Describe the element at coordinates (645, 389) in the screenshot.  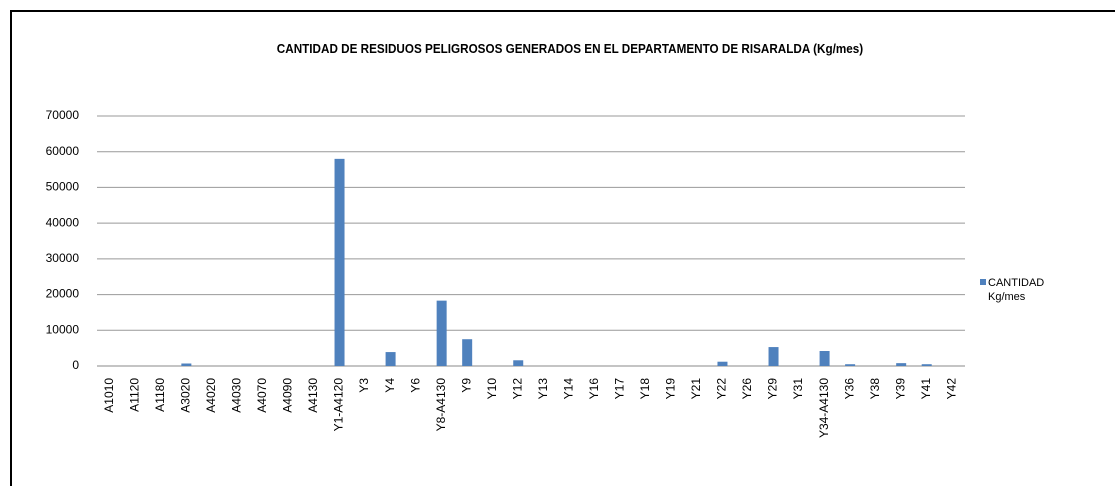
I see `x-tick-label: Y18` at that location.